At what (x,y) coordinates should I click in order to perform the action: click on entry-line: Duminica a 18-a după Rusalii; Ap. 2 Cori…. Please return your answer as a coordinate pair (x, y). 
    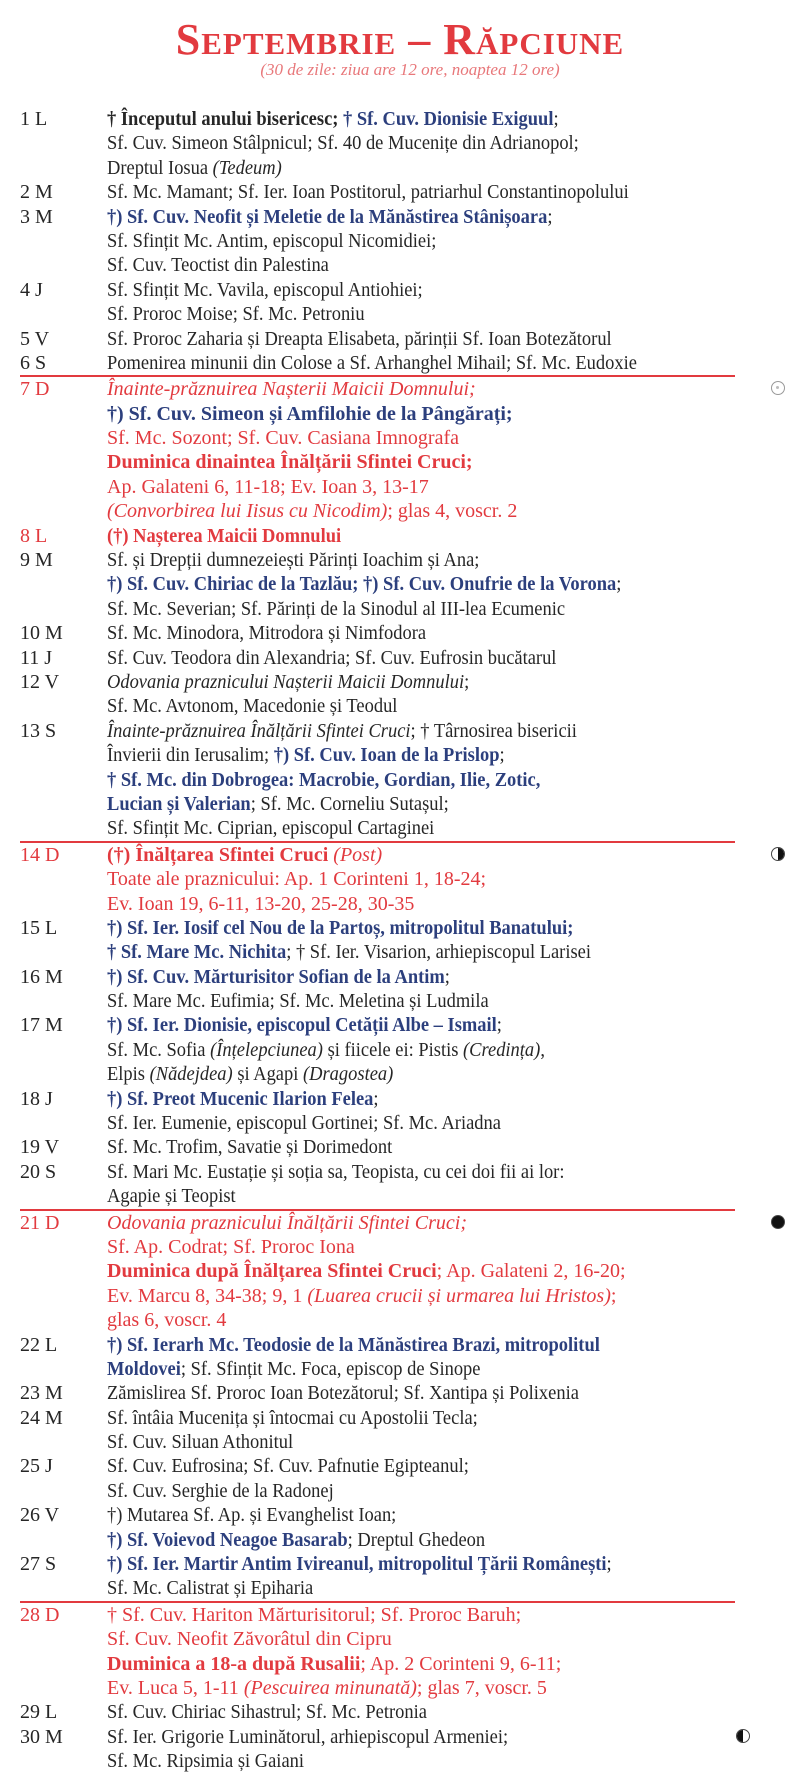
    Looking at the image, I should click on (421, 1664).